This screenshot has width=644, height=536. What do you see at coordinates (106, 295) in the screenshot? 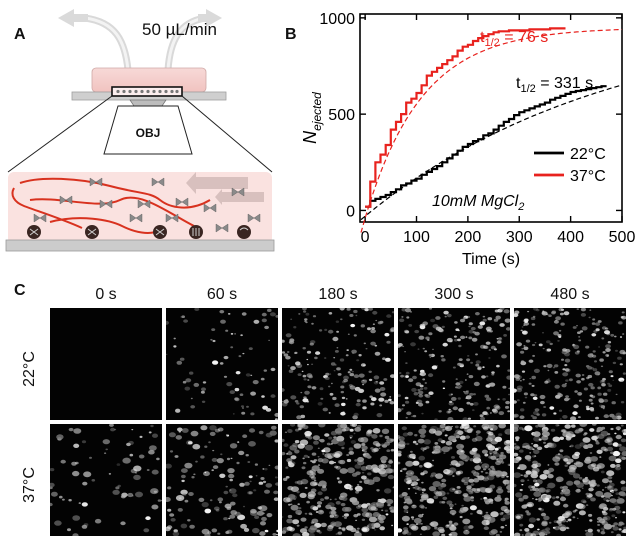
I see `time-label-0: 0 s` at bounding box center [106, 295].